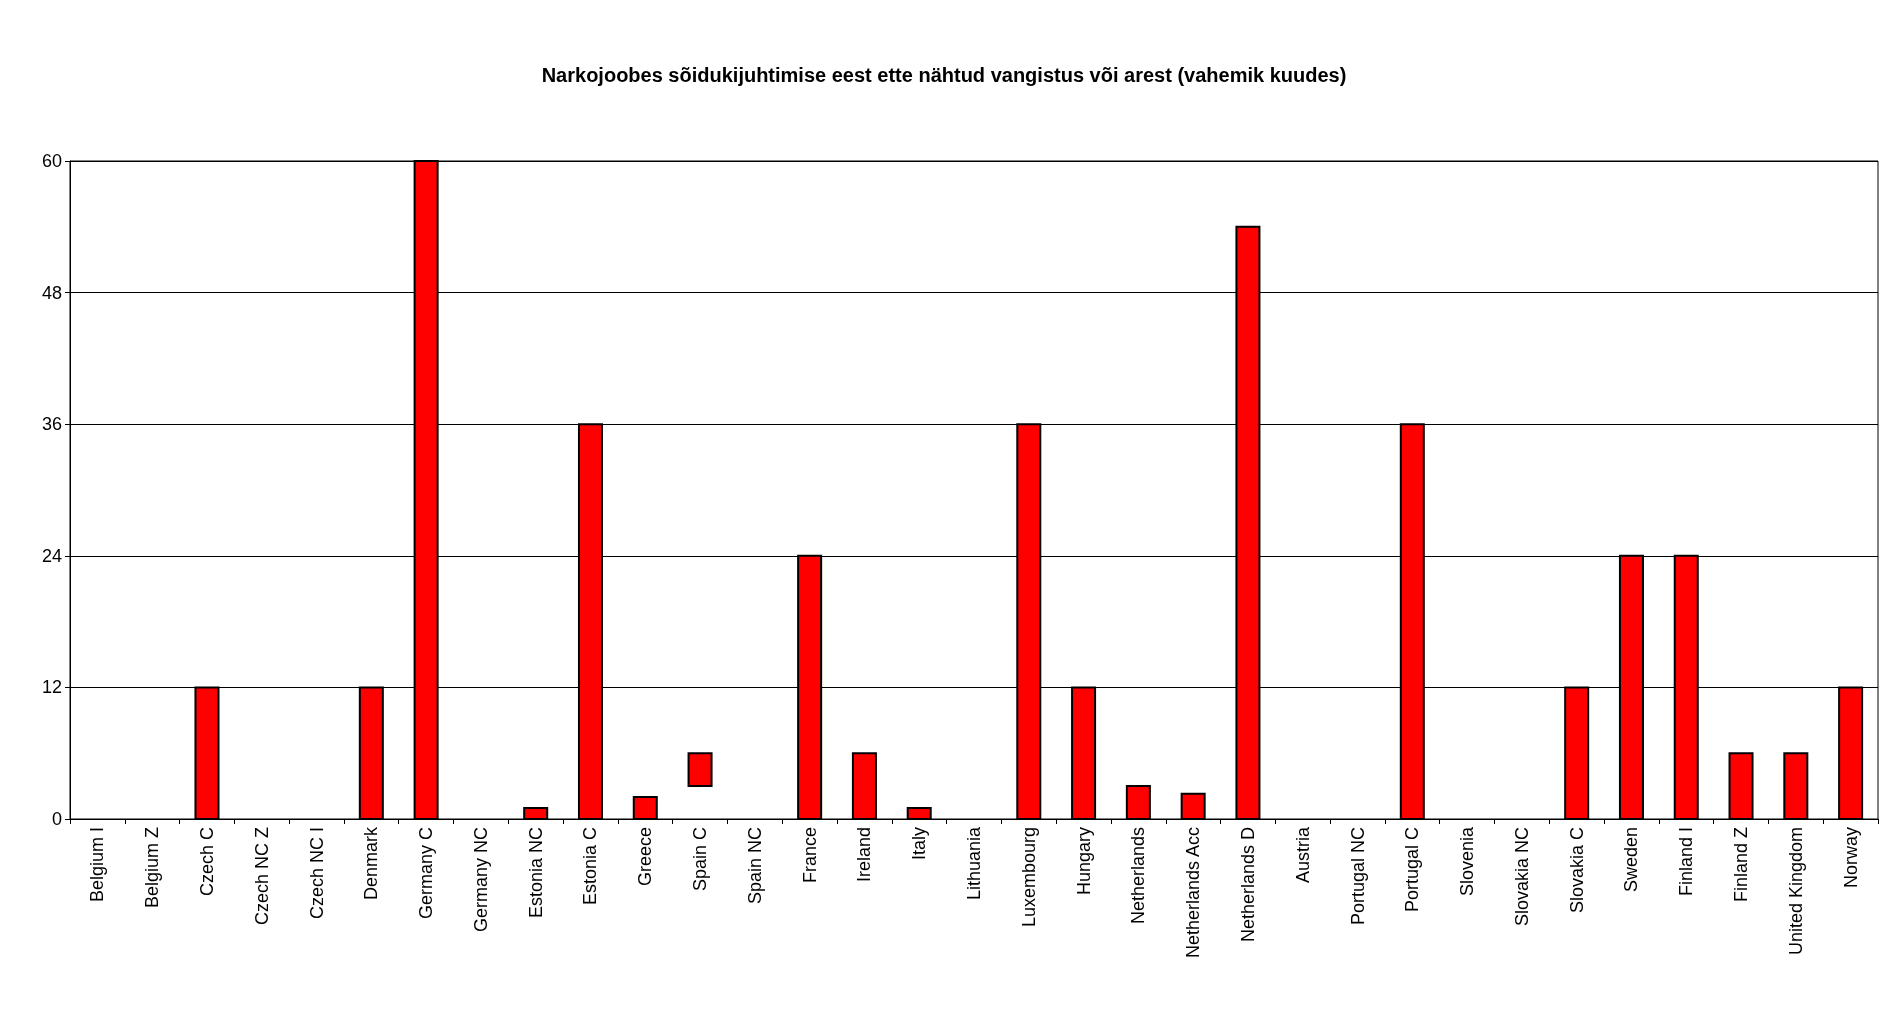 Image resolution: width=1888 pixels, height=1029 pixels. What do you see at coordinates (1083, 861) in the screenshot?
I see `x-tick-label: Hungary` at bounding box center [1083, 861].